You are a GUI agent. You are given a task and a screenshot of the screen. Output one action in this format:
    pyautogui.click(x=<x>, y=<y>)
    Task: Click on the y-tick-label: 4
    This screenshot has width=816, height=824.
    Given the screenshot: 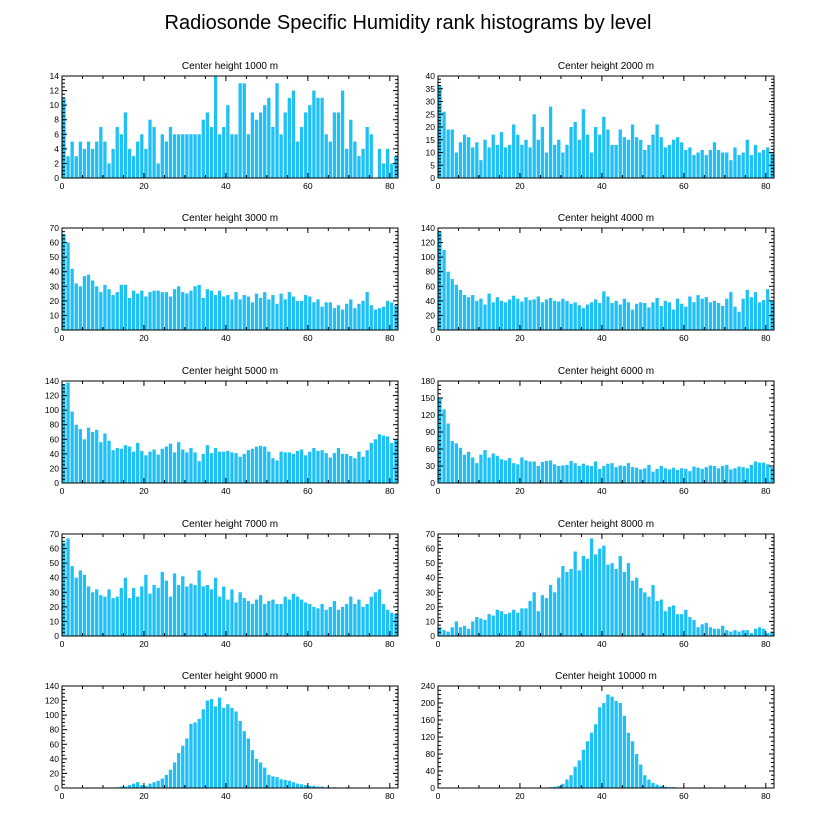 What is the action you would take?
    pyautogui.click(x=56, y=149)
    